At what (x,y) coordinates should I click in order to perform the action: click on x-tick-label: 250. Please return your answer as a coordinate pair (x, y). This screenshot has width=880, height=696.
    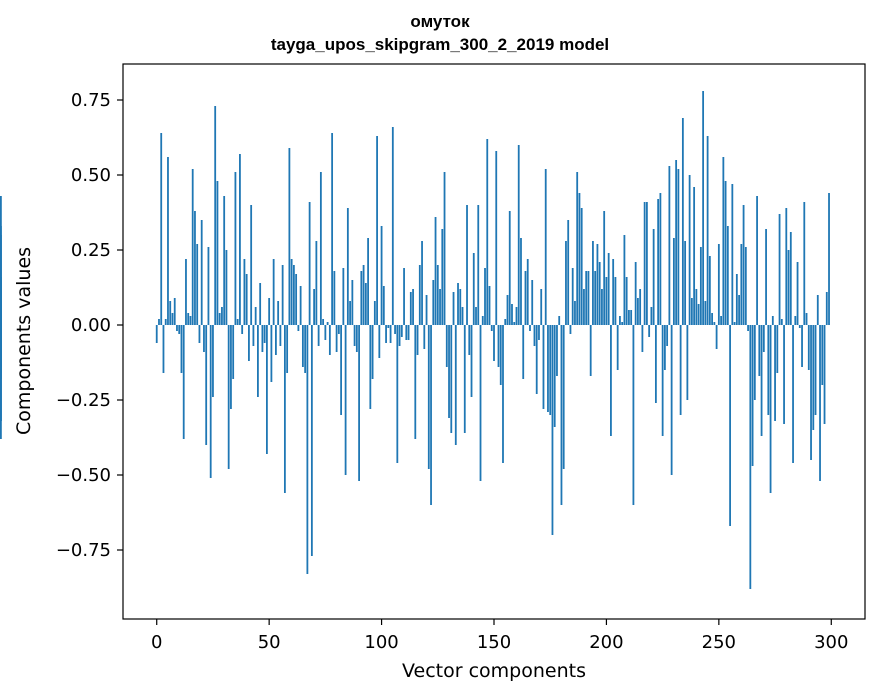
    Looking at the image, I should click on (719, 642).